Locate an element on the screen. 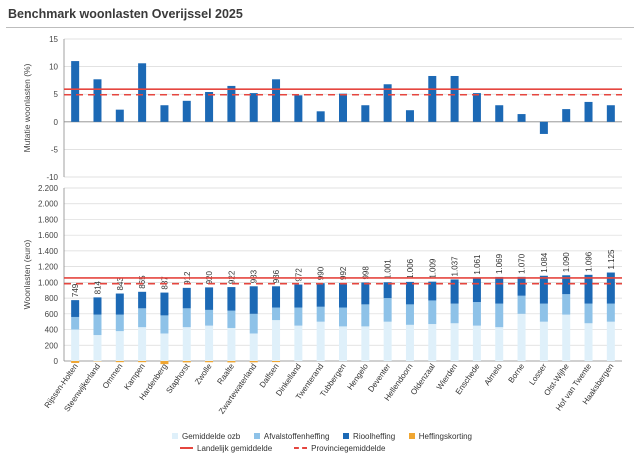 The height and width of the screenshot is (471, 640). legend-item-provincie: Provinciegemiddelde is located at coordinates (339, 448).